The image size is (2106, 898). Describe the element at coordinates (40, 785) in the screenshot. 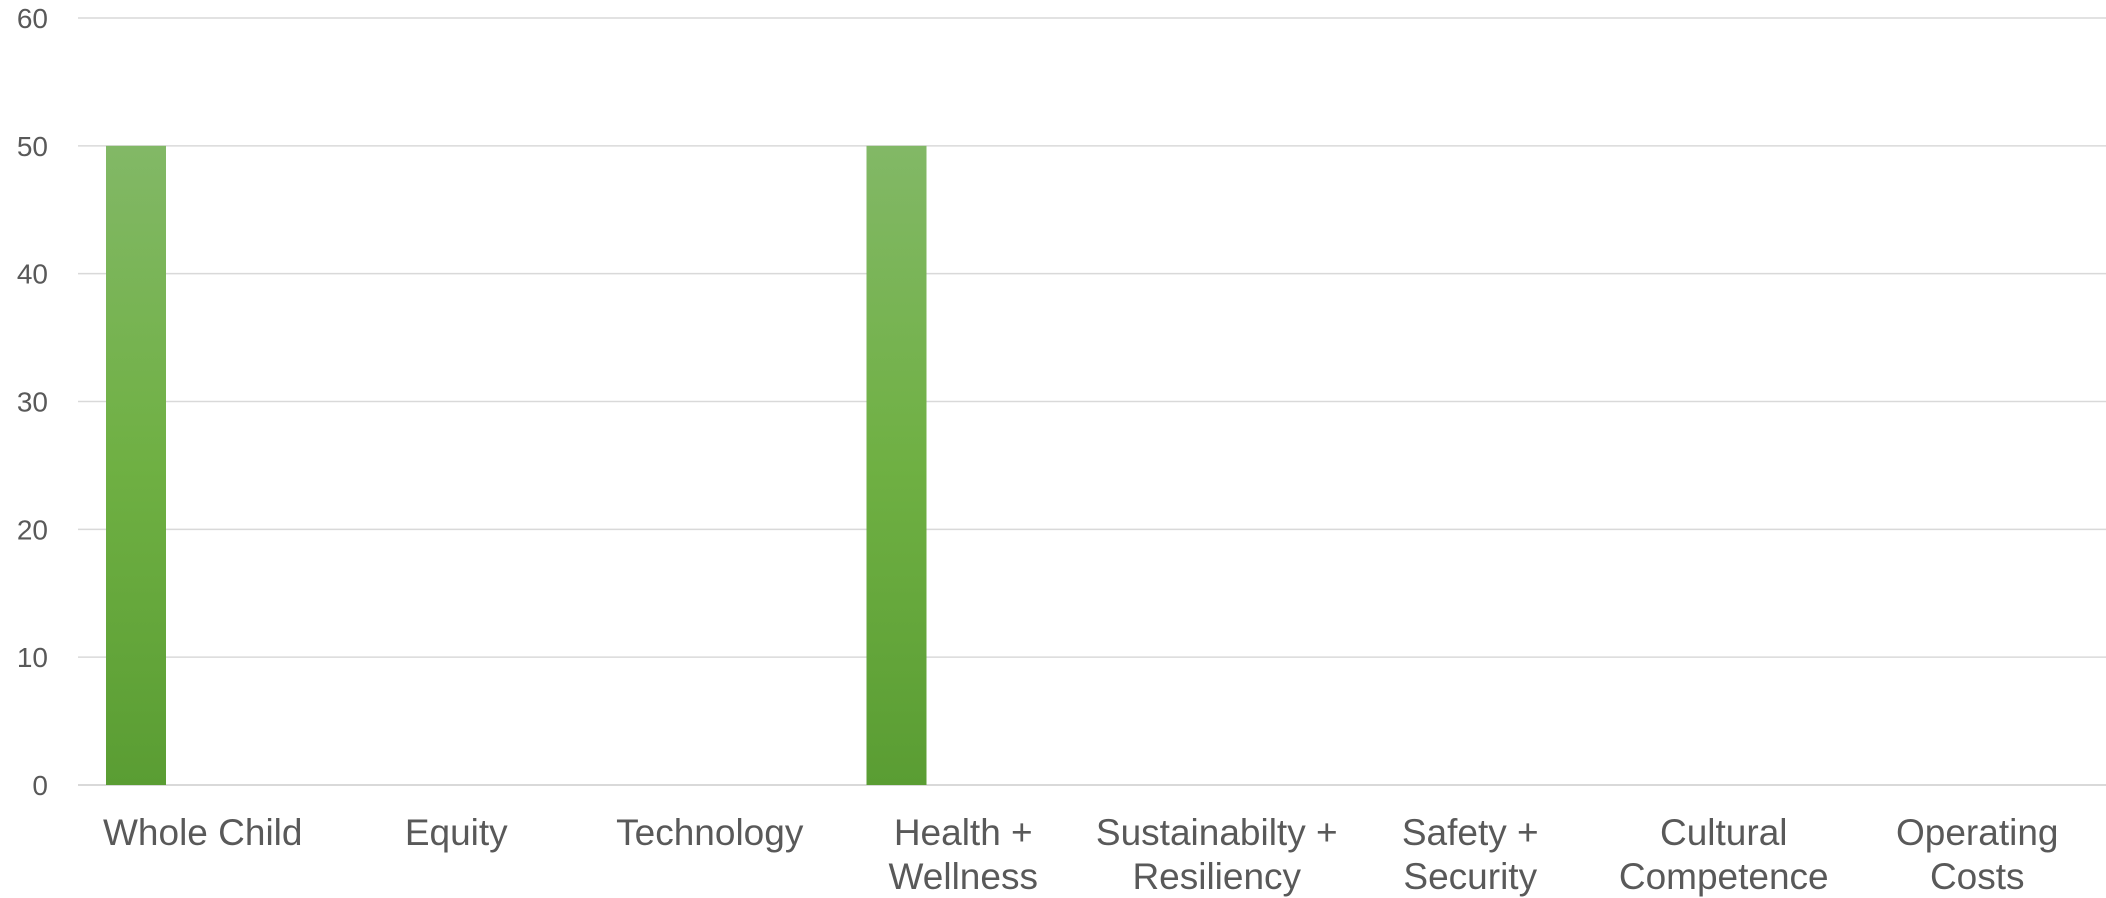

I see `y-tick-label: 0` at that location.